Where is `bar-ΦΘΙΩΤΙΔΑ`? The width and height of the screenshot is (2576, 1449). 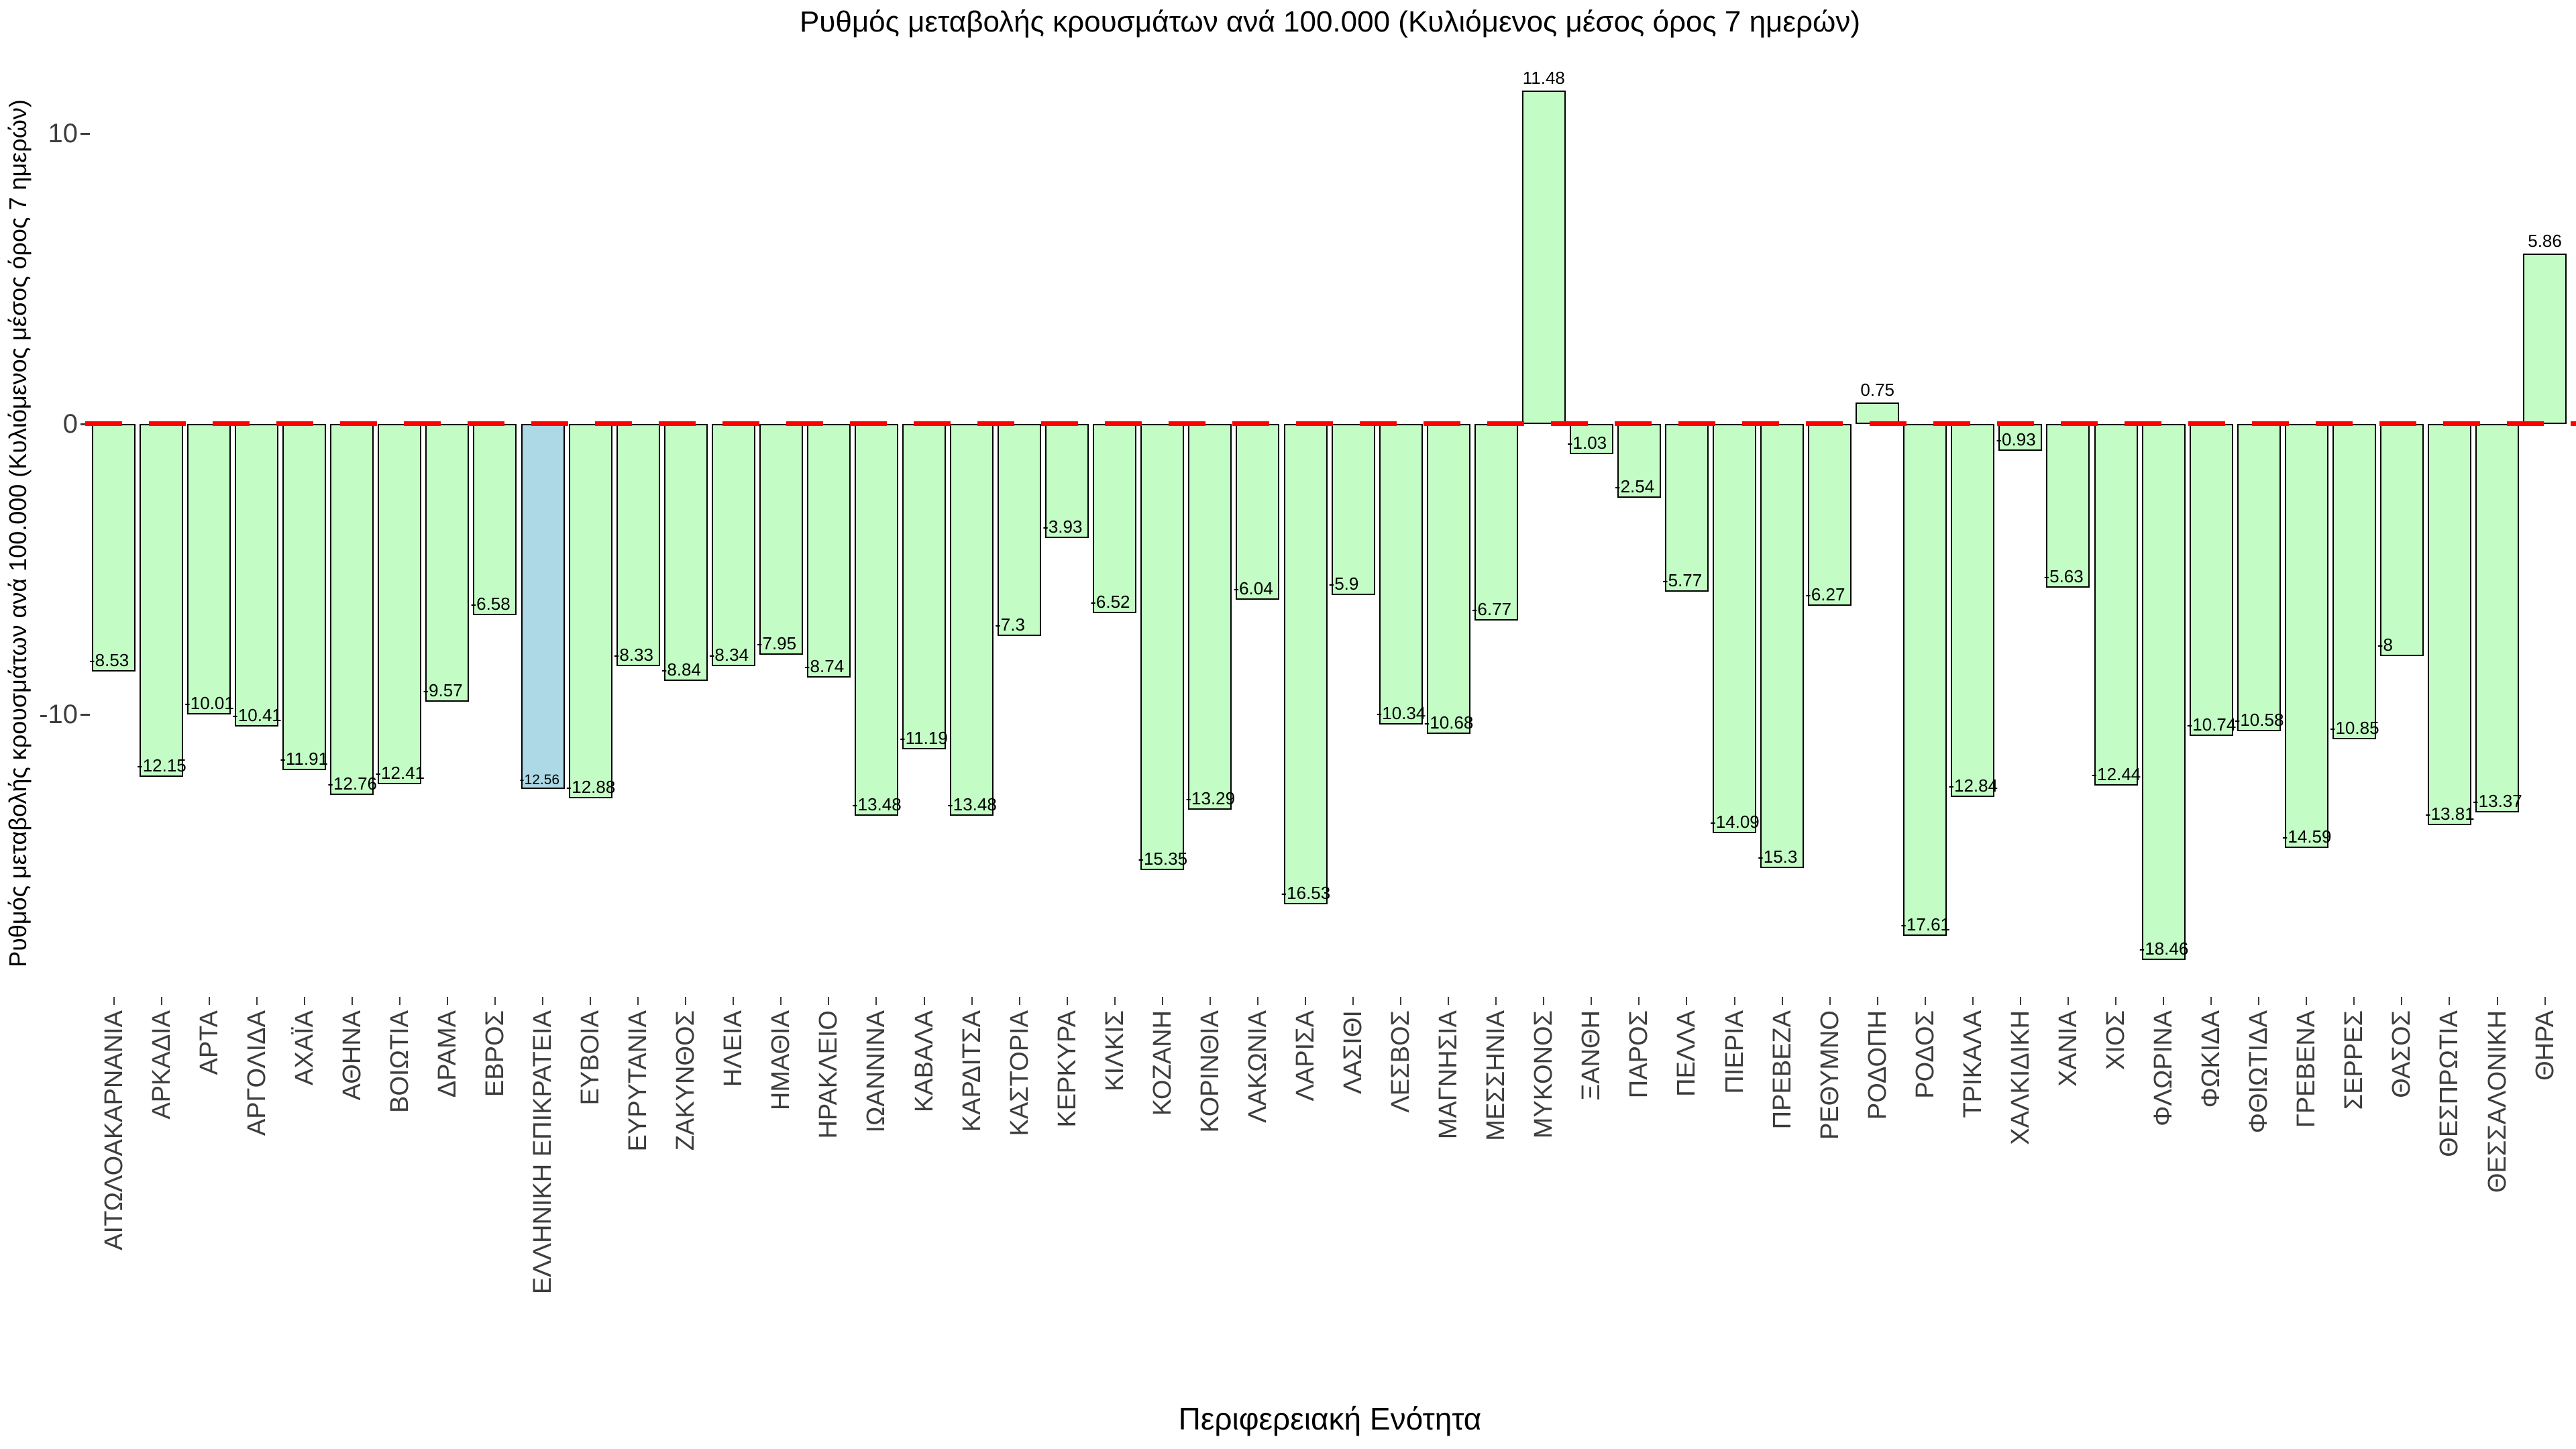
bar-ΦΘΙΩΤΙΔΑ is located at coordinates (2259, 578).